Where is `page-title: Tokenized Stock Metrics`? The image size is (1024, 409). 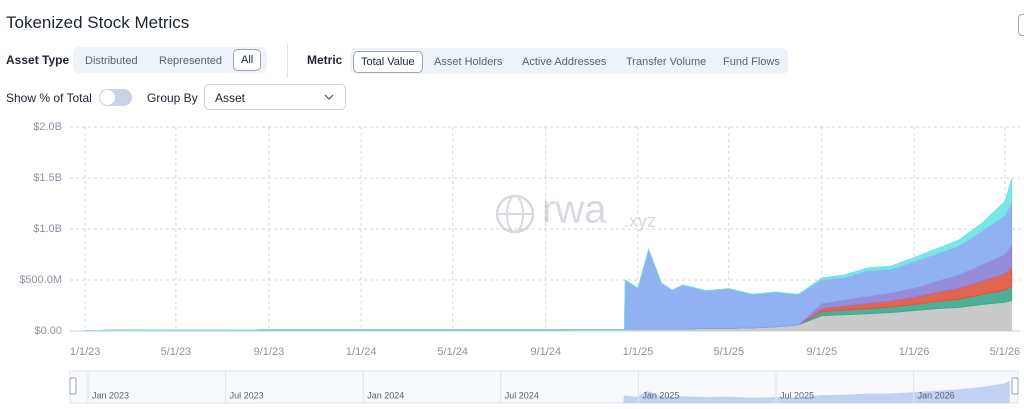
page-title: Tokenized Stock Metrics is located at coordinates (98, 22).